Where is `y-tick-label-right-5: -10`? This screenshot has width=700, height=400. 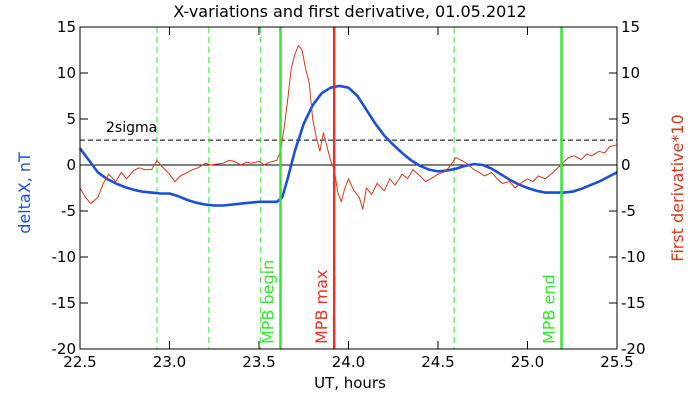 y-tick-label-right-5: -10 is located at coordinates (633, 257).